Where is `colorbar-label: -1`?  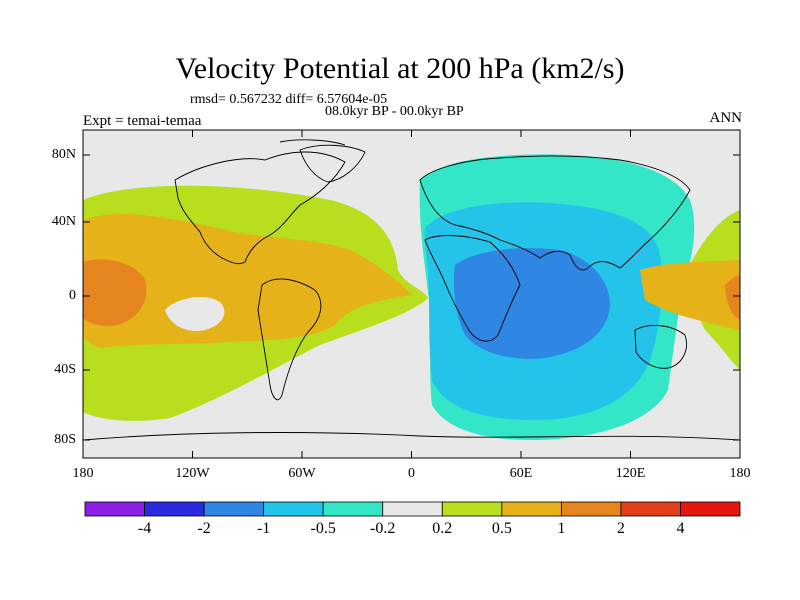
colorbar-label: -1 is located at coordinates (263, 528).